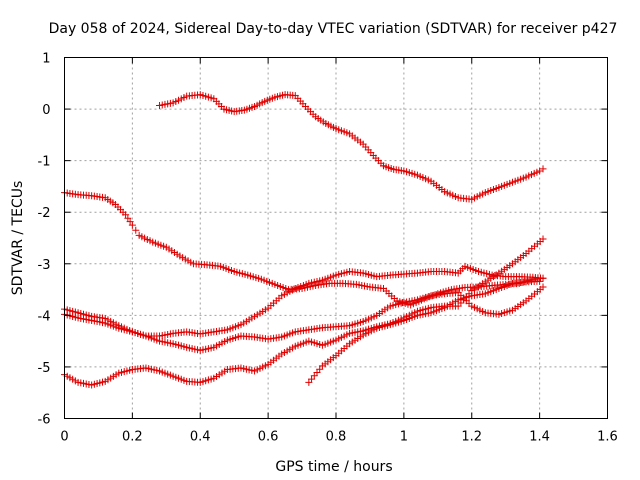 This screenshot has height=480, width=640. What do you see at coordinates (539, 437) in the screenshot?
I see `x-tick-label: 1.4` at bounding box center [539, 437].